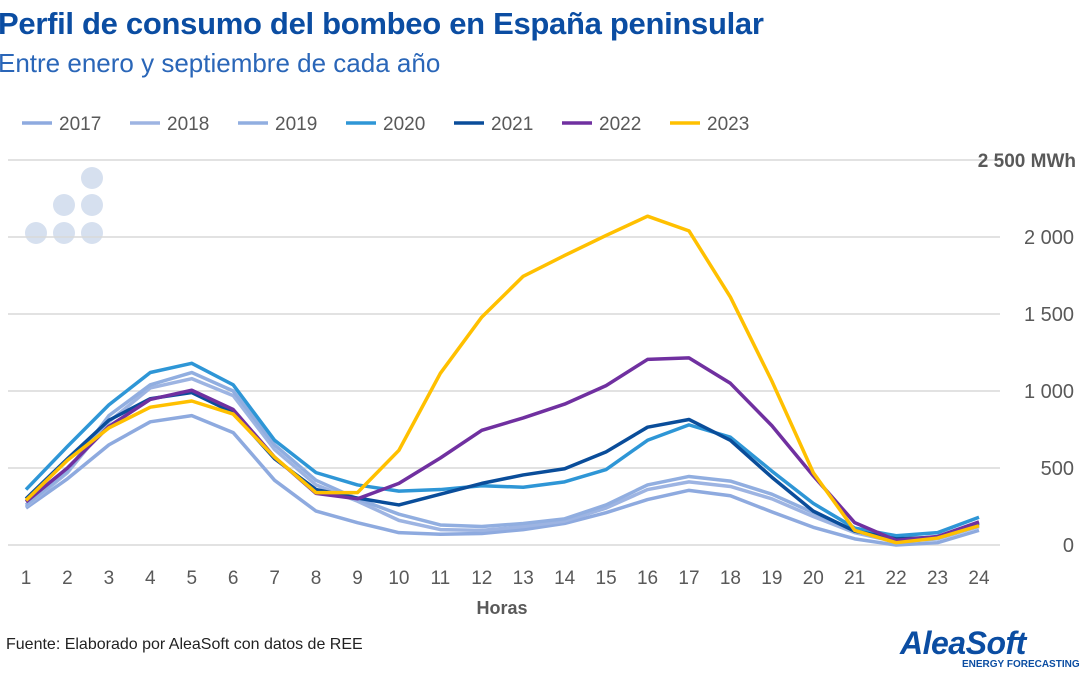 This screenshot has height=675, width=1080. I want to click on x-tick-label: 11, so click(440, 578).